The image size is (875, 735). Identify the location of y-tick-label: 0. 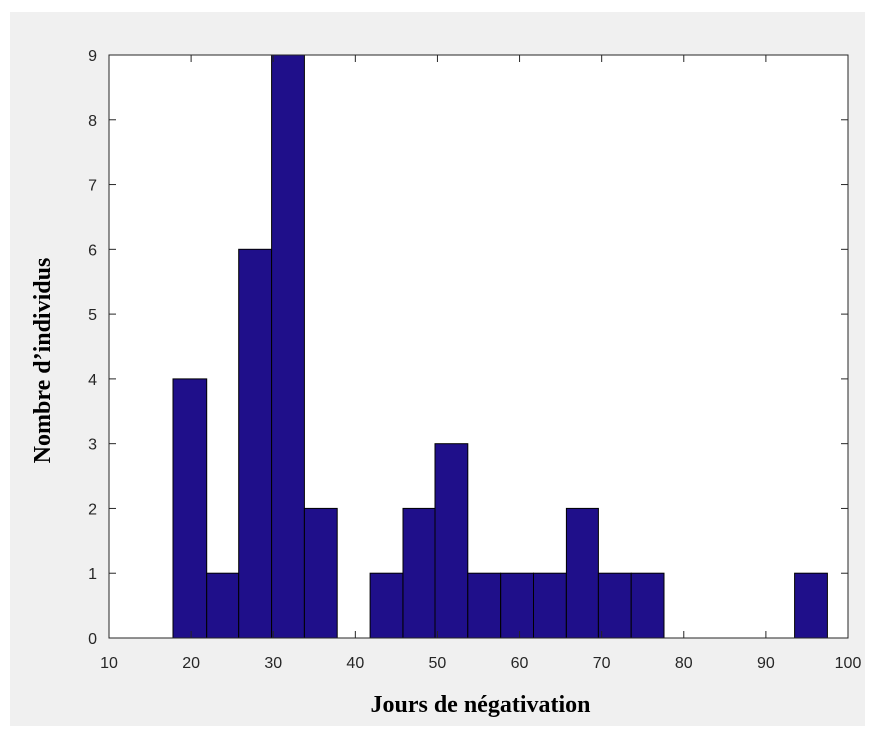
(92, 639).